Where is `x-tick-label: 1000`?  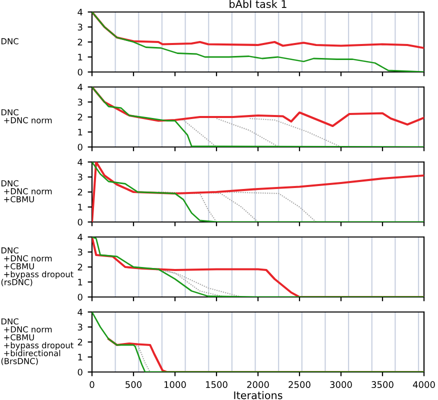 x-tick-label: 1000 is located at coordinates (175, 384).